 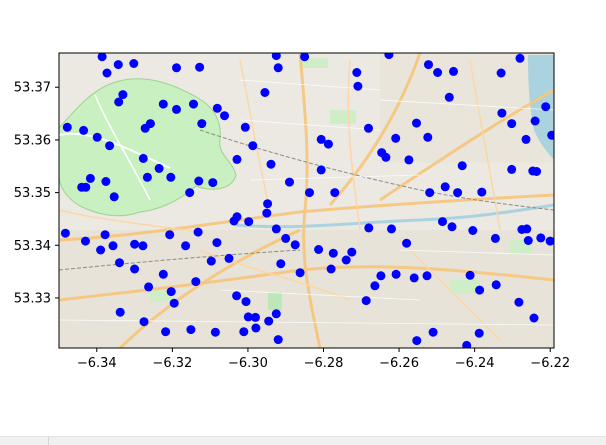 I want to click on x-tick-label: −6.30, so click(x=248, y=363).